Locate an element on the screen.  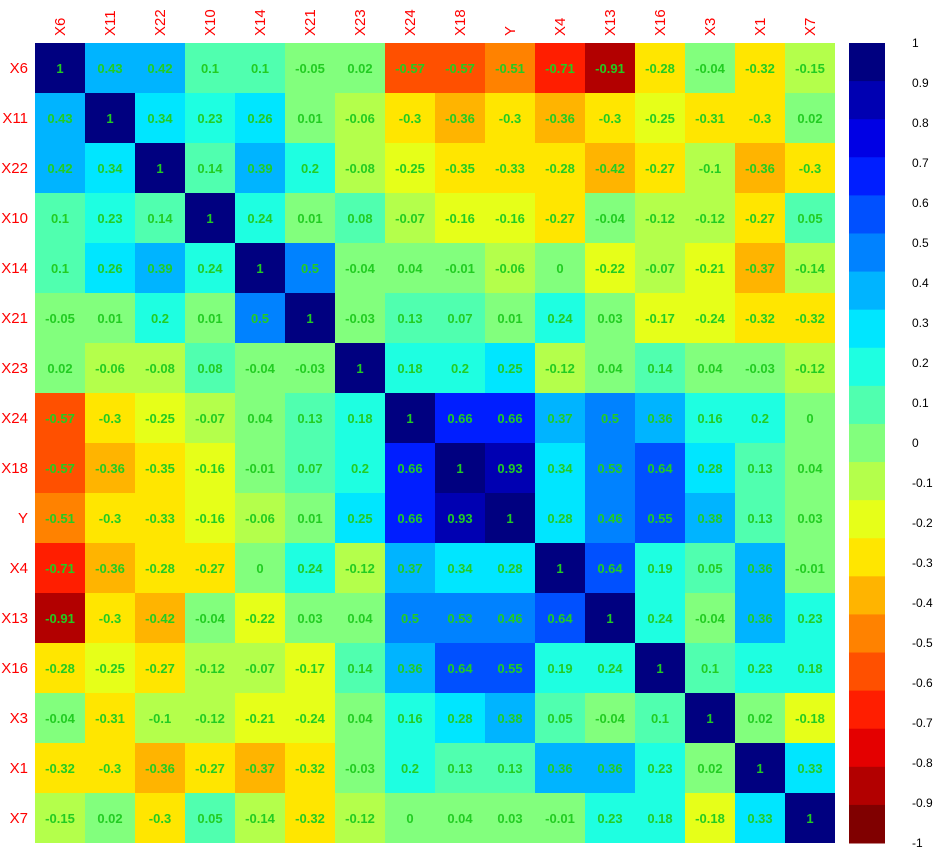
cell-value-X16-X18: 0.64 is located at coordinates (460, 668).